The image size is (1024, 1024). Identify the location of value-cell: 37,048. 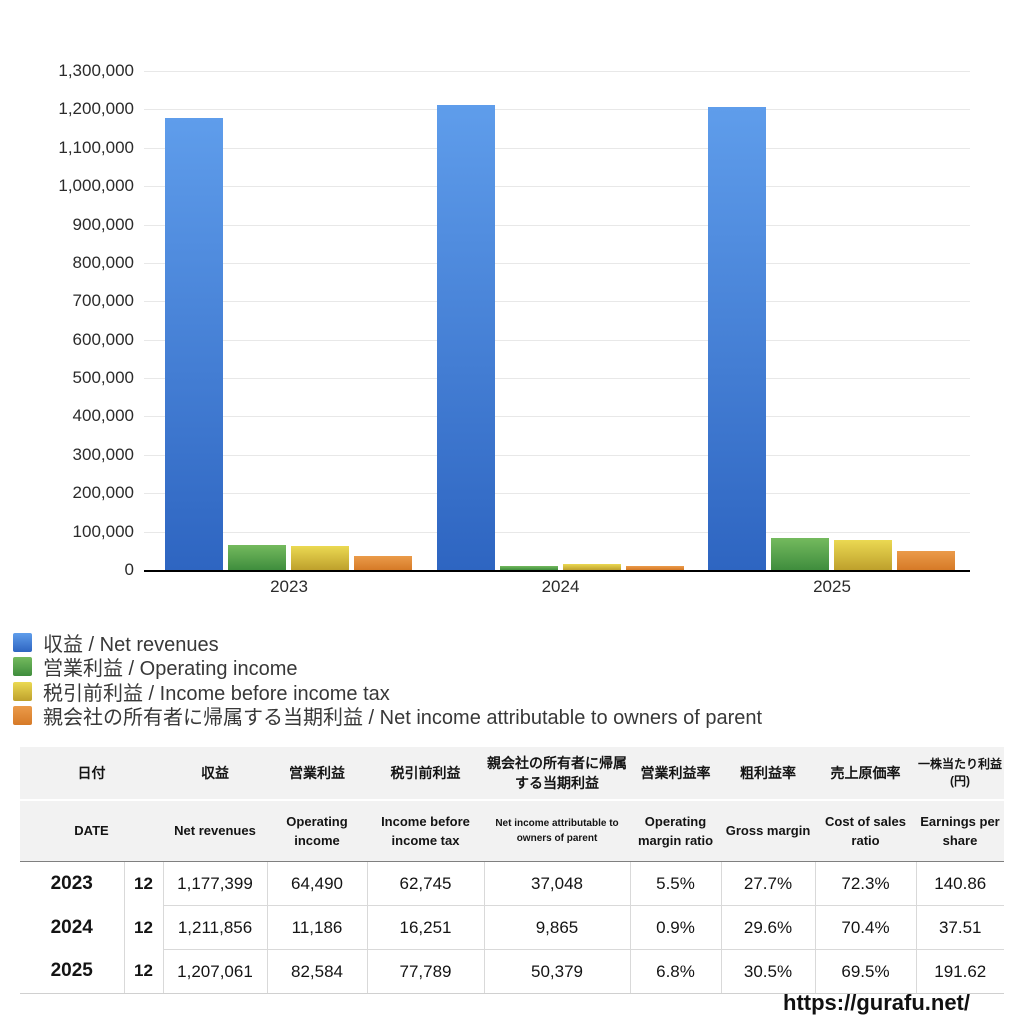
(557, 883).